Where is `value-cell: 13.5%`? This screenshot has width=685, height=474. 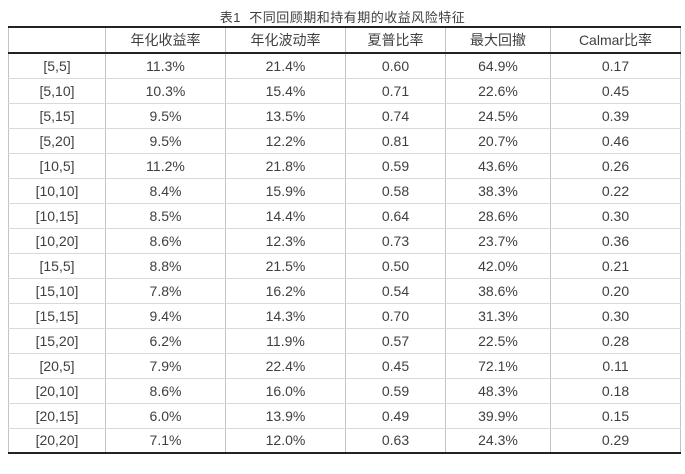
value-cell: 13.5% is located at coordinates (285, 116).